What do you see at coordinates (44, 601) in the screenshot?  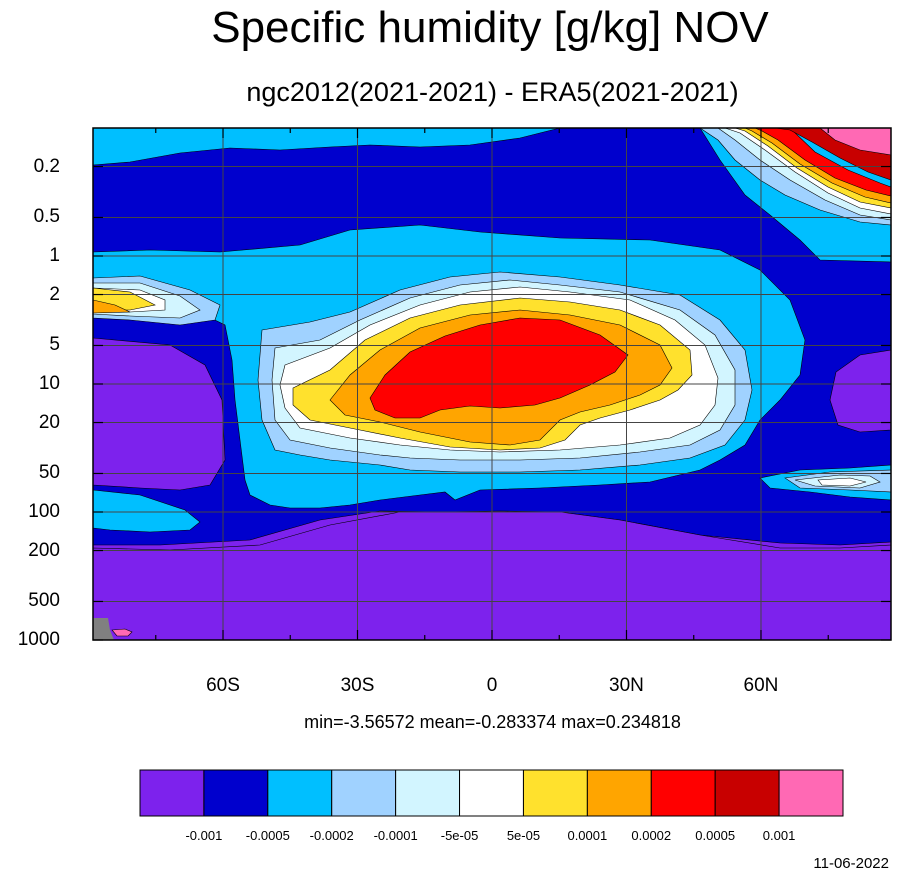 I see `y-tick-label: 500` at bounding box center [44, 601].